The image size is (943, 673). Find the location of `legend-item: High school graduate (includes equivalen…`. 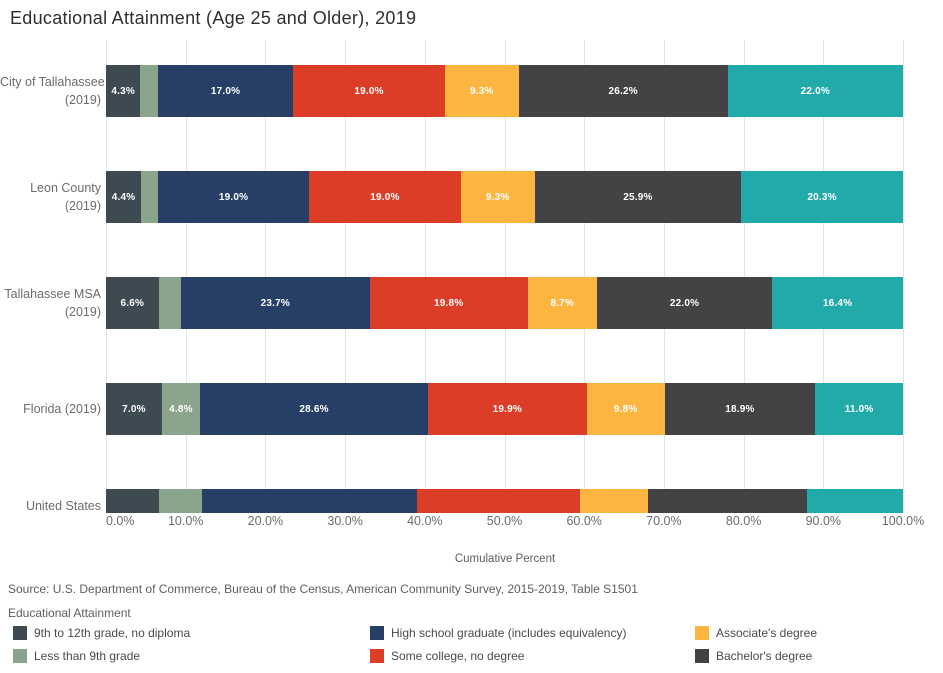

legend-item: High school graduate (includes equivalen… is located at coordinates (498, 633).